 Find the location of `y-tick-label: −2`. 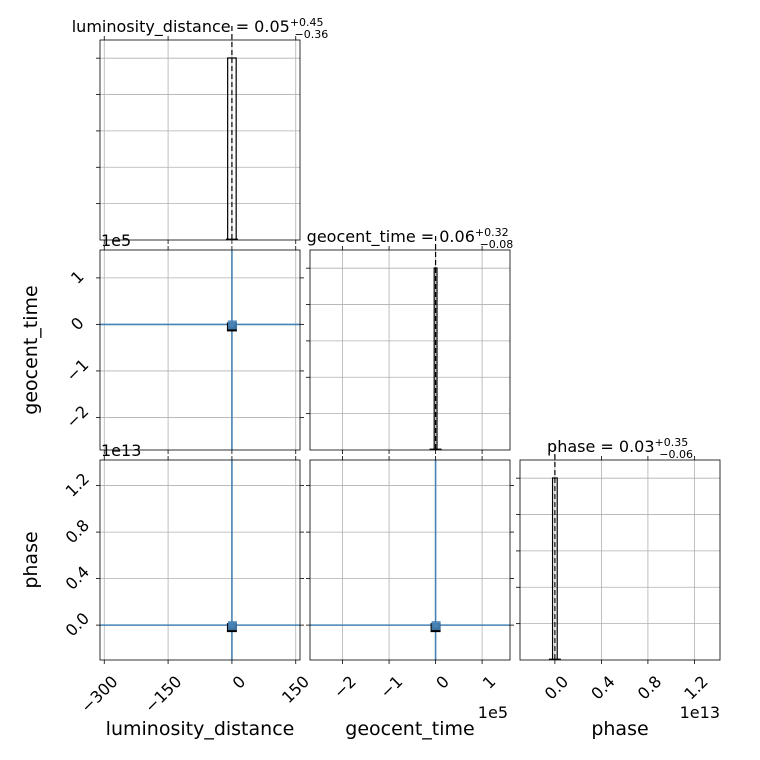

y-tick-label: −2 is located at coordinates (77, 417).